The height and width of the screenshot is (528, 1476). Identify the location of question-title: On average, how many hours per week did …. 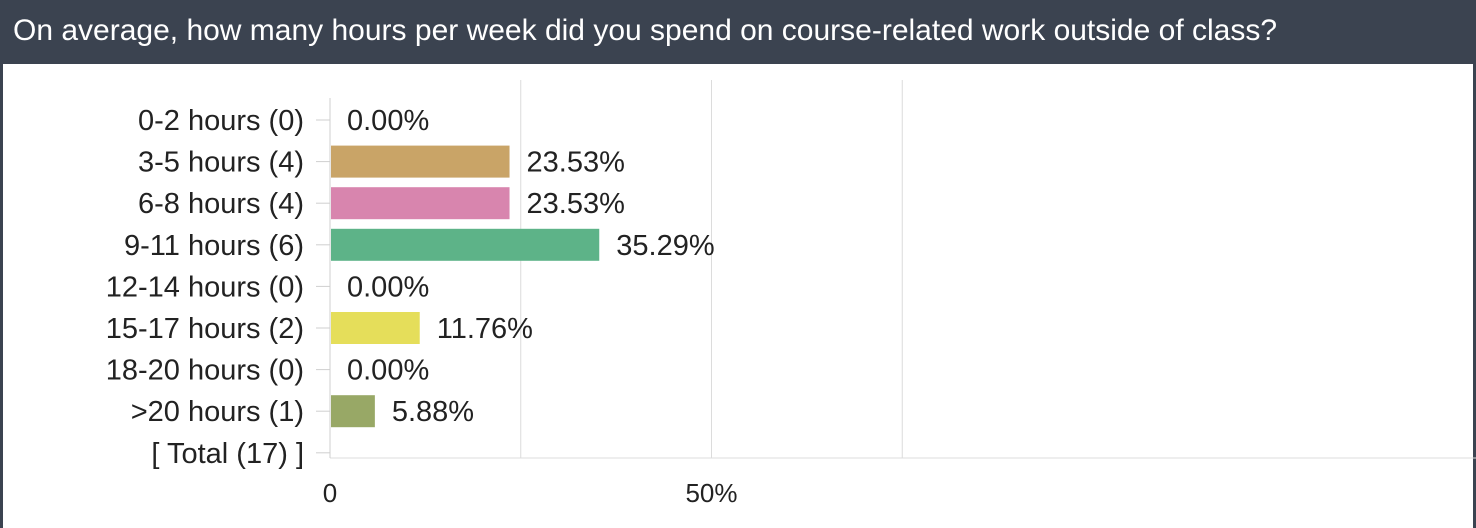
(645, 31).